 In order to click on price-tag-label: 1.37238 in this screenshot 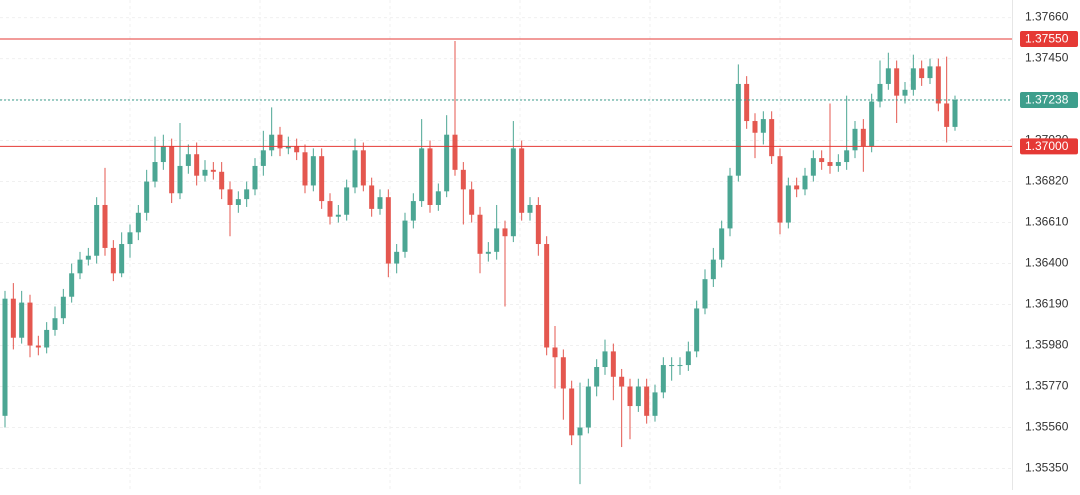, I will do `click(1047, 100)`.